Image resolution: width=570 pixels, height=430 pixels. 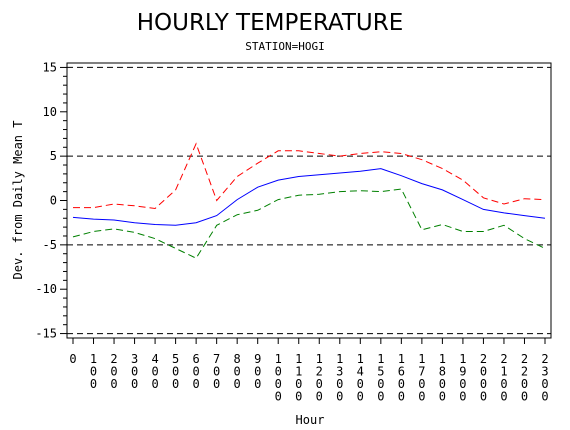 What do you see at coordinates (46, 289) in the screenshot?
I see `y-tick-label: -10` at bounding box center [46, 289].